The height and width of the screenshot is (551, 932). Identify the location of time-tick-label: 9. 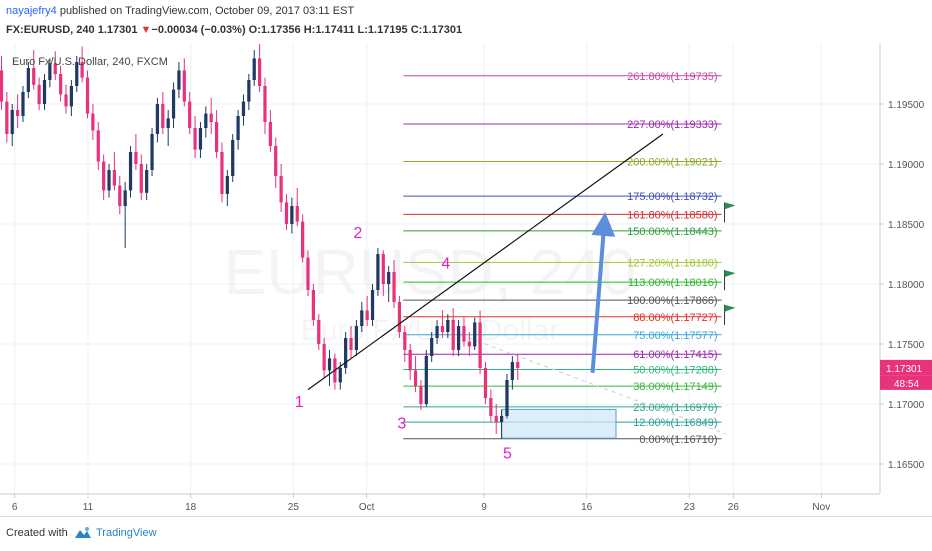
(484, 507).